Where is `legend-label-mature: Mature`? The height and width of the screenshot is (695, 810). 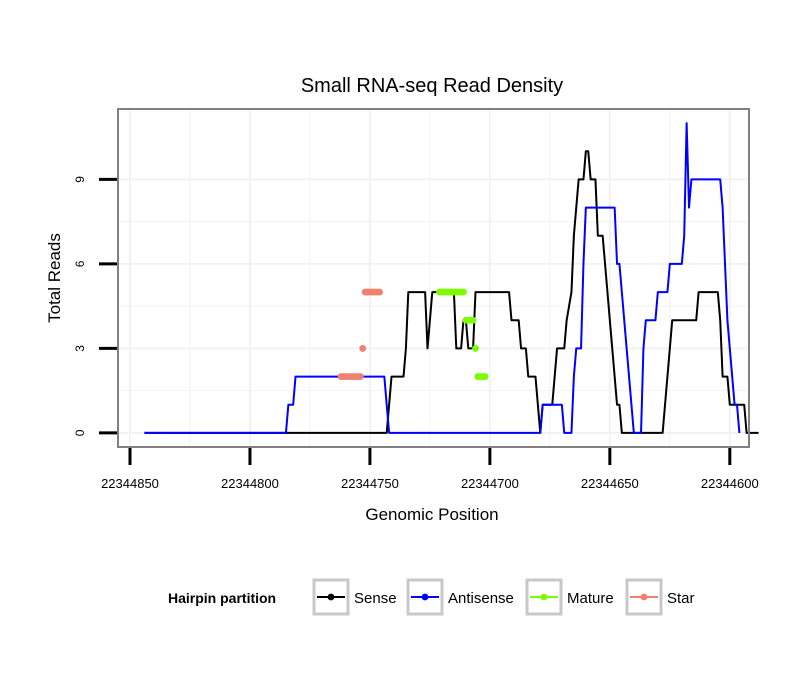 legend-label-mature: Mature is located at coordinates (590, 598).